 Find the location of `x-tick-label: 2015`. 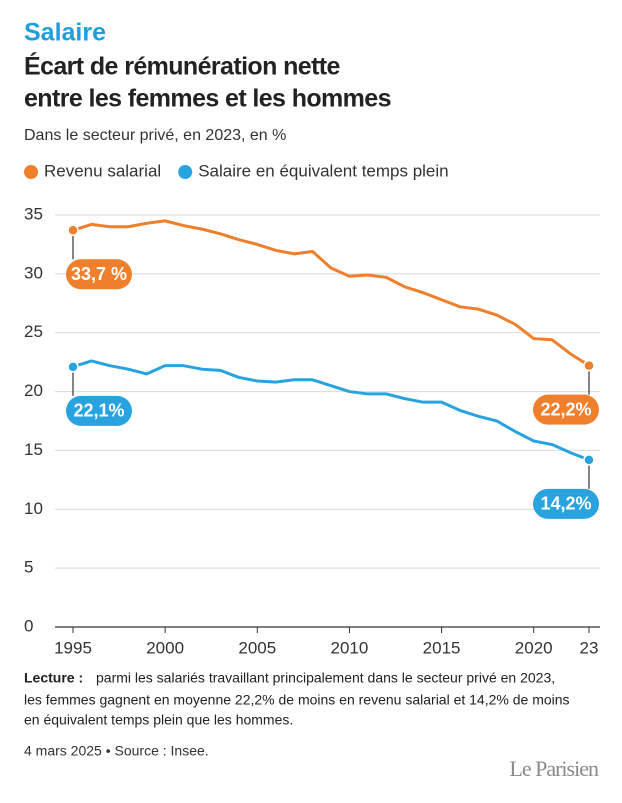

x-tick-label: 2015 is located at coordinates (442, 647).